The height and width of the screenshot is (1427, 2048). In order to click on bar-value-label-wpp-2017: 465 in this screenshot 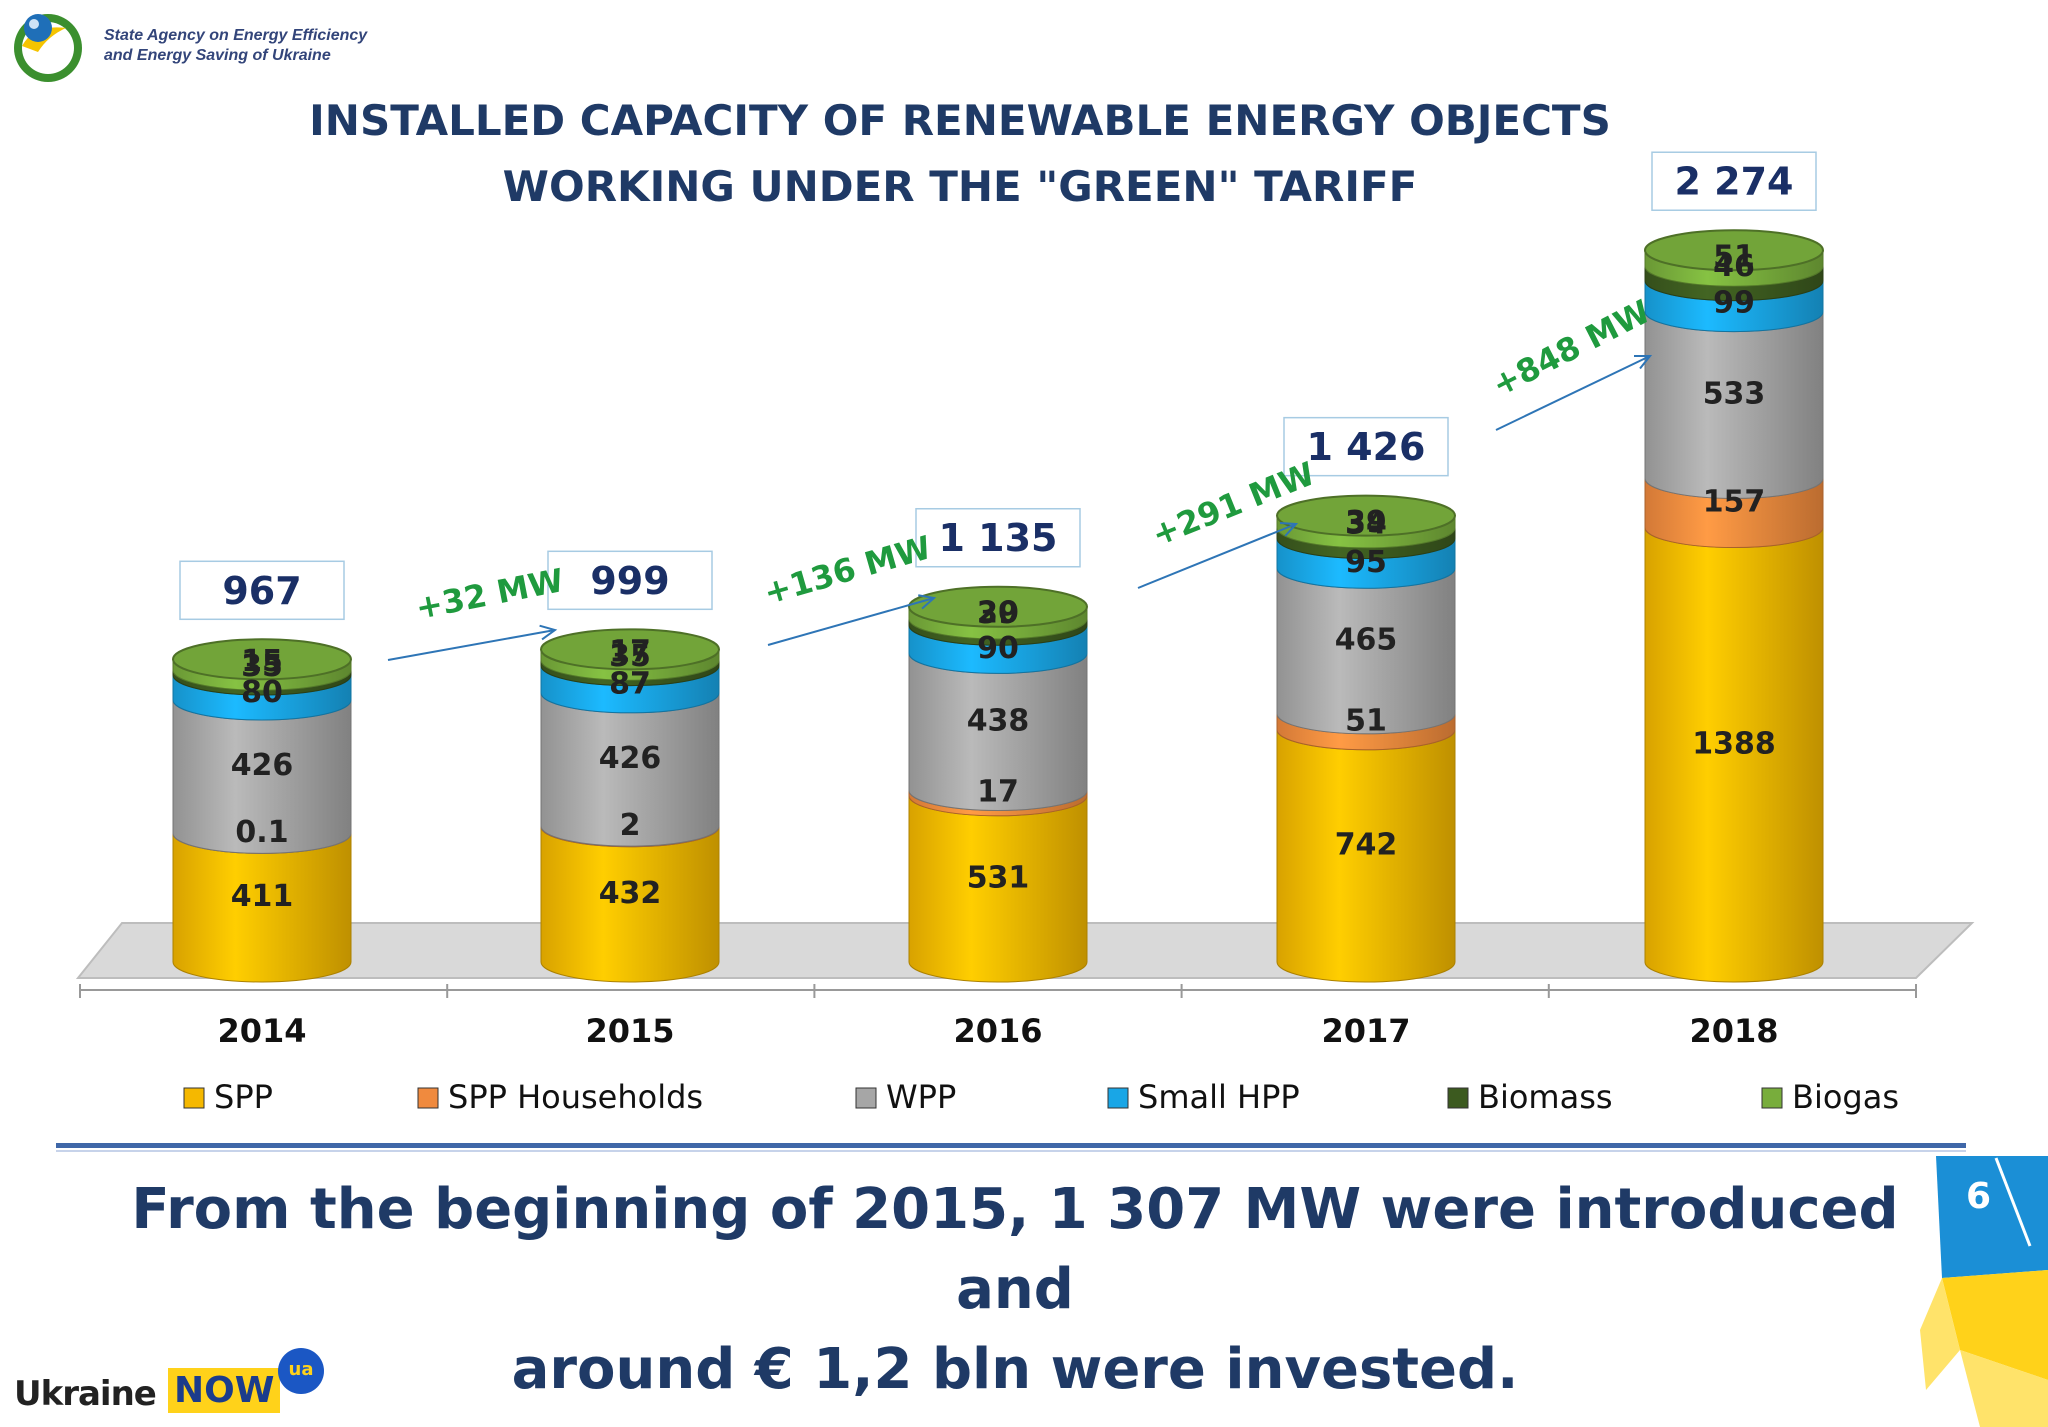, I will do `click(1366, 640)`.